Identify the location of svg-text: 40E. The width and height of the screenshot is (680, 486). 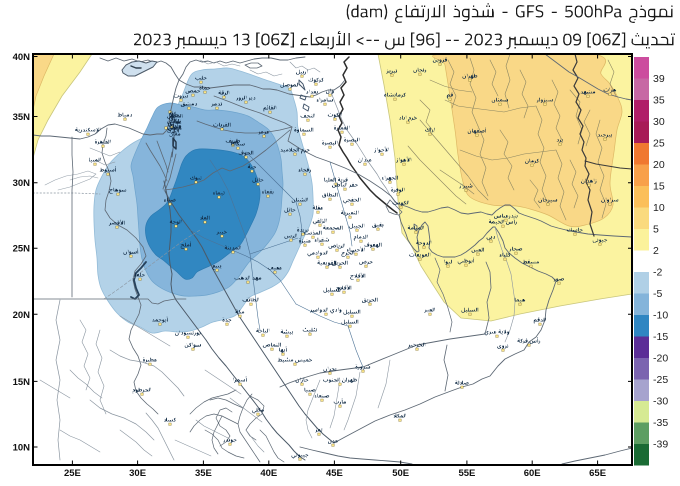
(268, 473).